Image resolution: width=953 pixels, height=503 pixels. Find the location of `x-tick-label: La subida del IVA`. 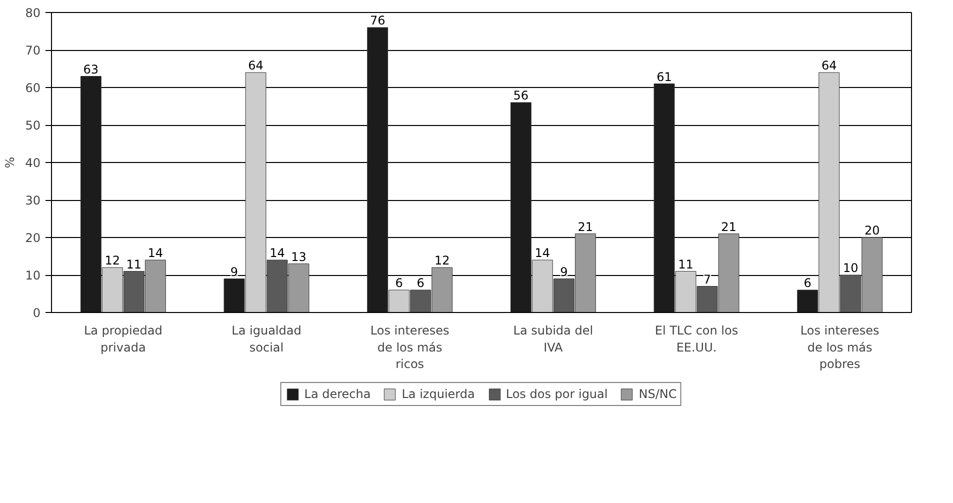

x-tick-label: La subida del IVA is located at coordinates (553, 339).